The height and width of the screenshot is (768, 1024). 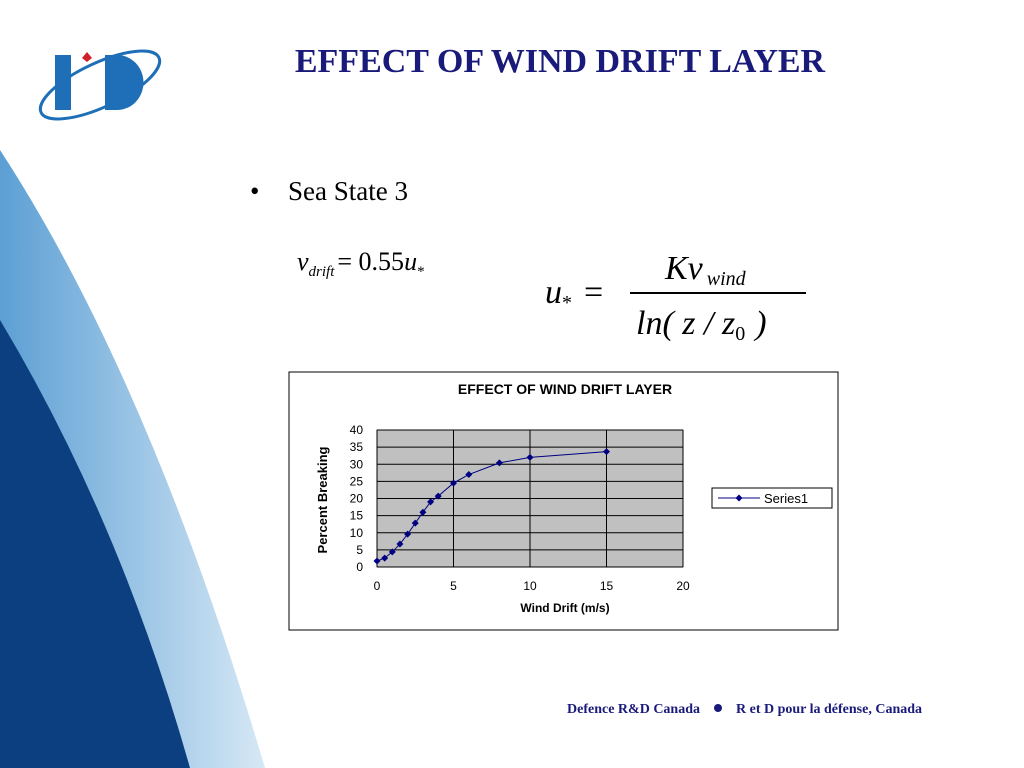 What do you see at coordinates (740, 334) in the screenshot?
I see `eq-sub: 0` at bounding box center [740, 334].